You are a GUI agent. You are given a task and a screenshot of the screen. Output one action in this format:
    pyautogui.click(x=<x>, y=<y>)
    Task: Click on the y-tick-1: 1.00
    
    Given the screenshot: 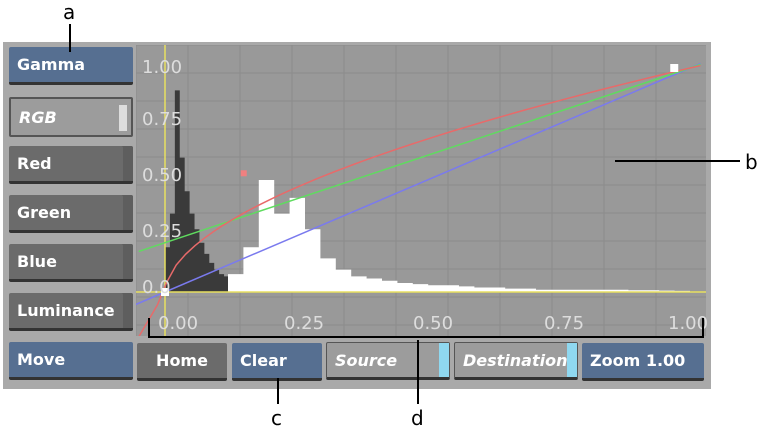 What is the action you would take?
    pyautogui.click(x=162, y=67)
    